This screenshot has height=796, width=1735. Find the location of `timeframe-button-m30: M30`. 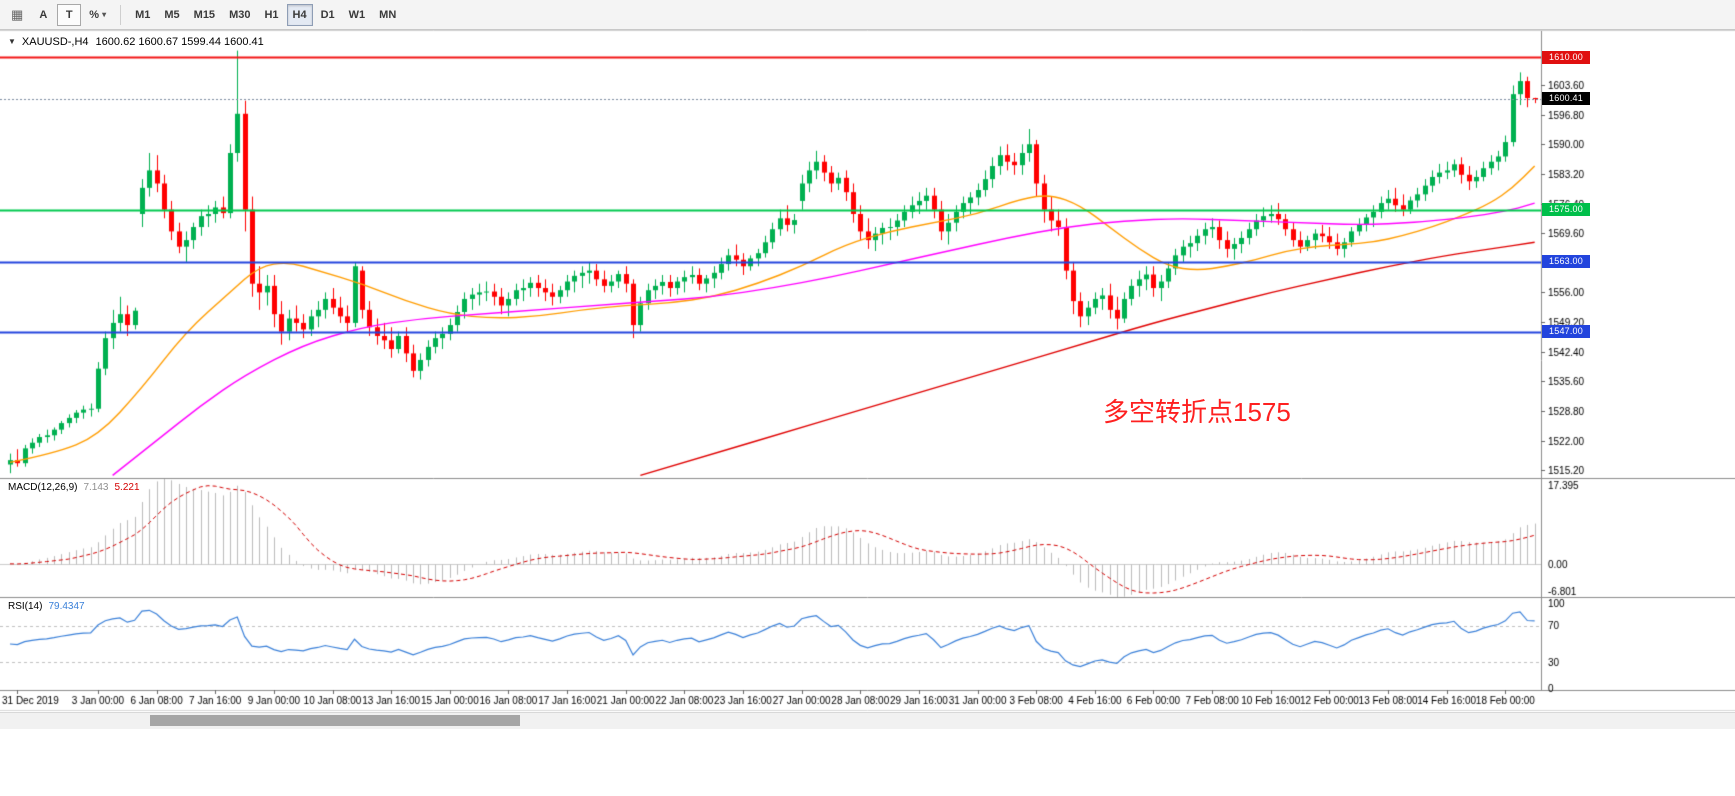

timeframe-button-m30: M30 is located at coordinates (239, 15).